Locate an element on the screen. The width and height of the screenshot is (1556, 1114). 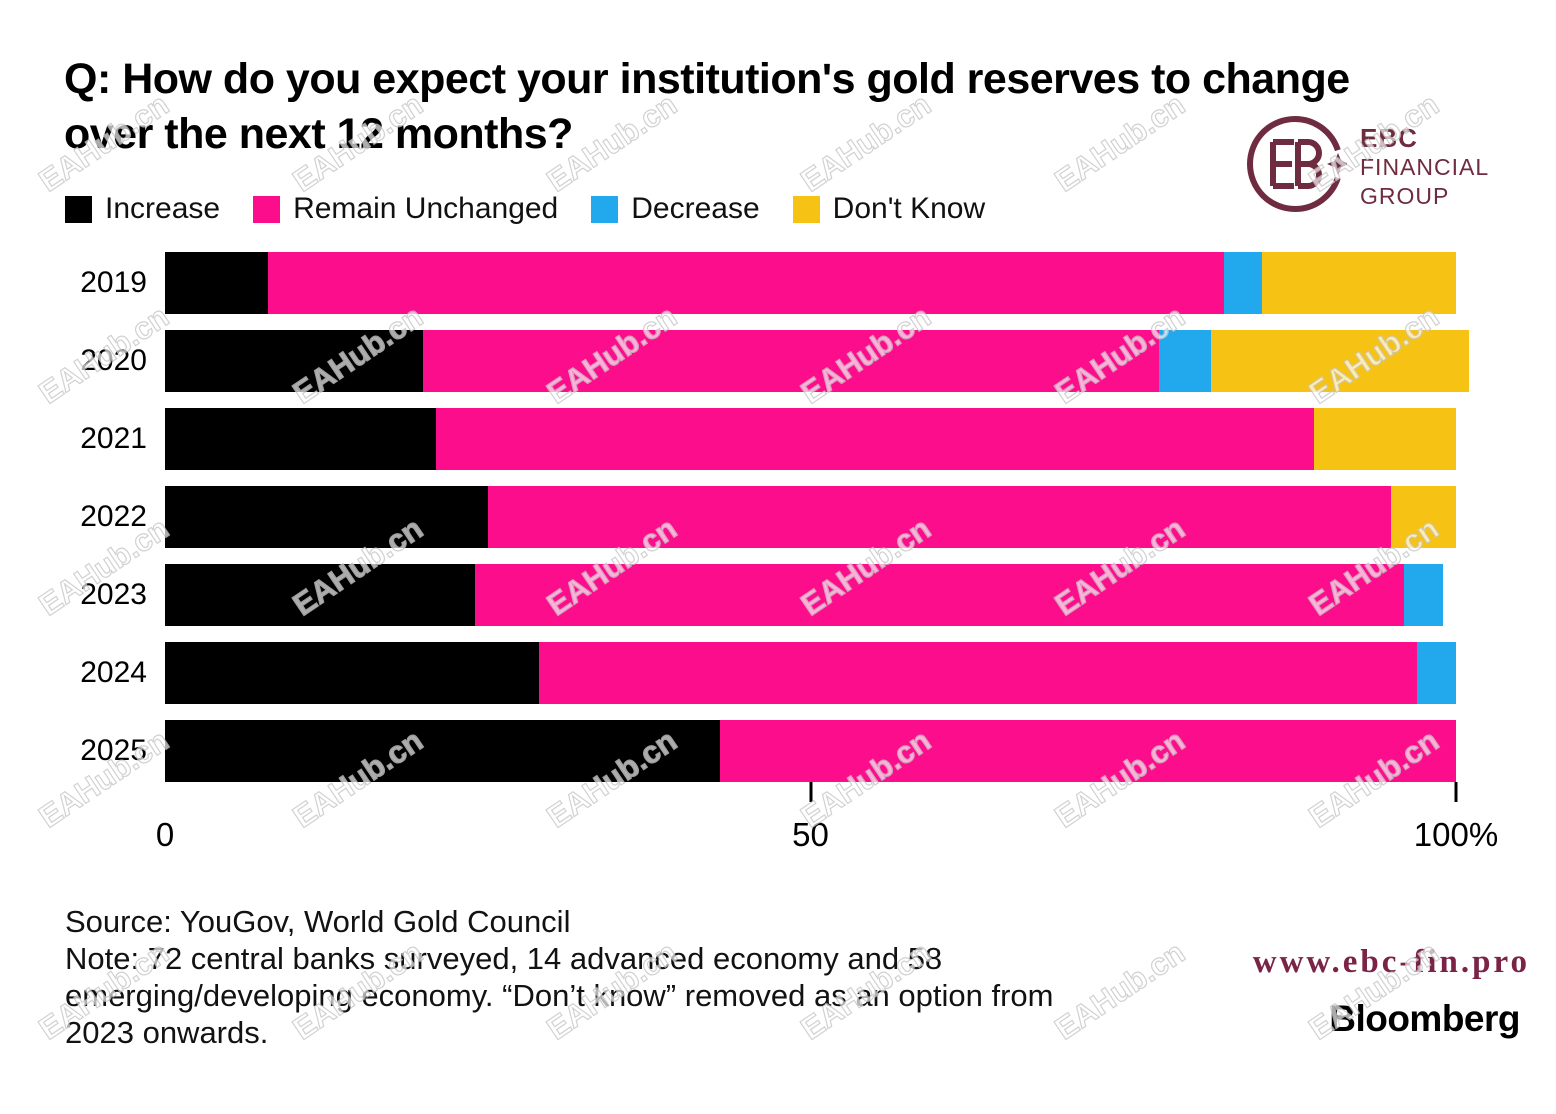
year-label: 2022 is located at coordinates (113, 516).